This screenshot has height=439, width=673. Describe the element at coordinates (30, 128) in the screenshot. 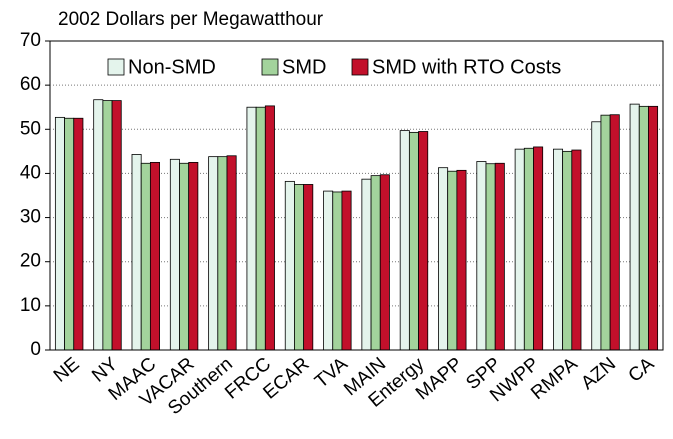

I see `y-tick-label: 50` at that location.